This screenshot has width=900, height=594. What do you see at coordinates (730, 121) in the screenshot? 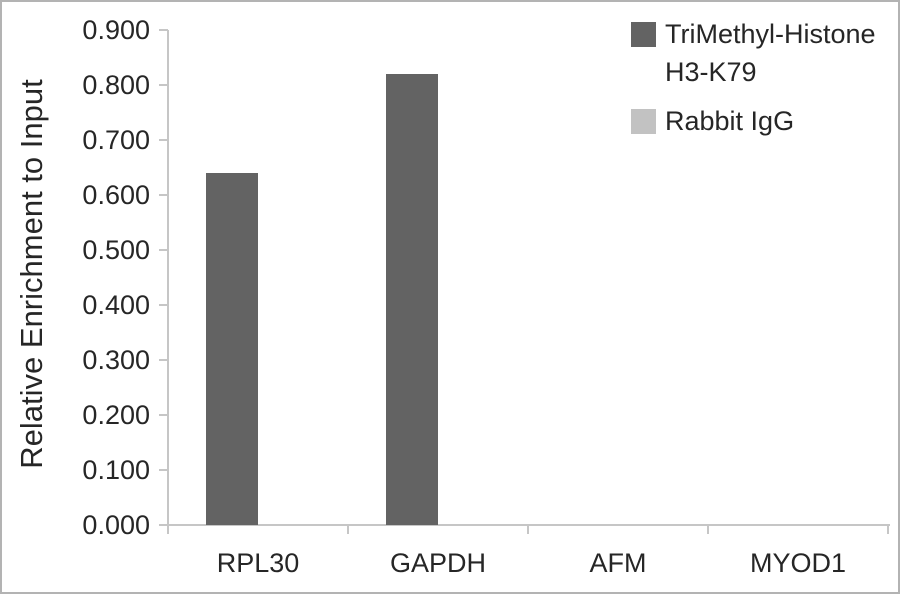
I see `legend-label: Rabbit IgG` at bounding box center [730, 121].